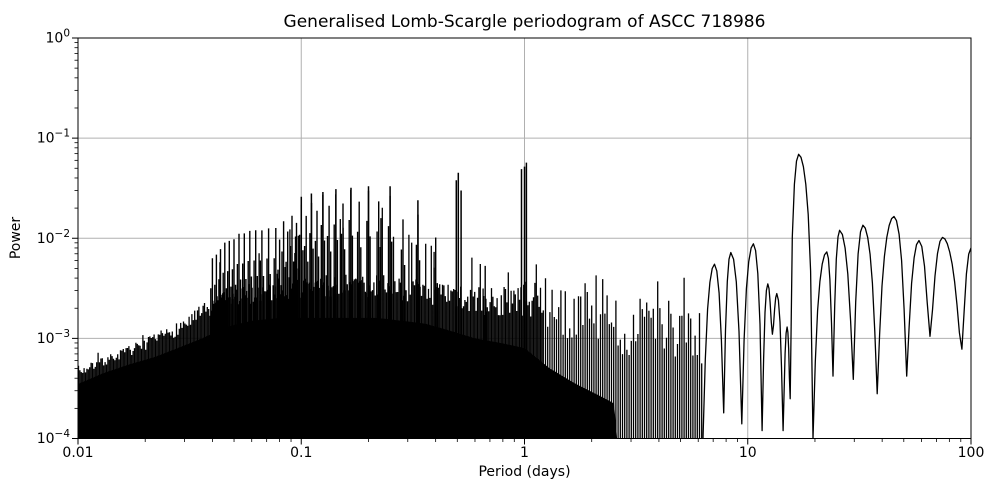  I want to click on y-tick-label: 10⁻³, so click(53, 337).